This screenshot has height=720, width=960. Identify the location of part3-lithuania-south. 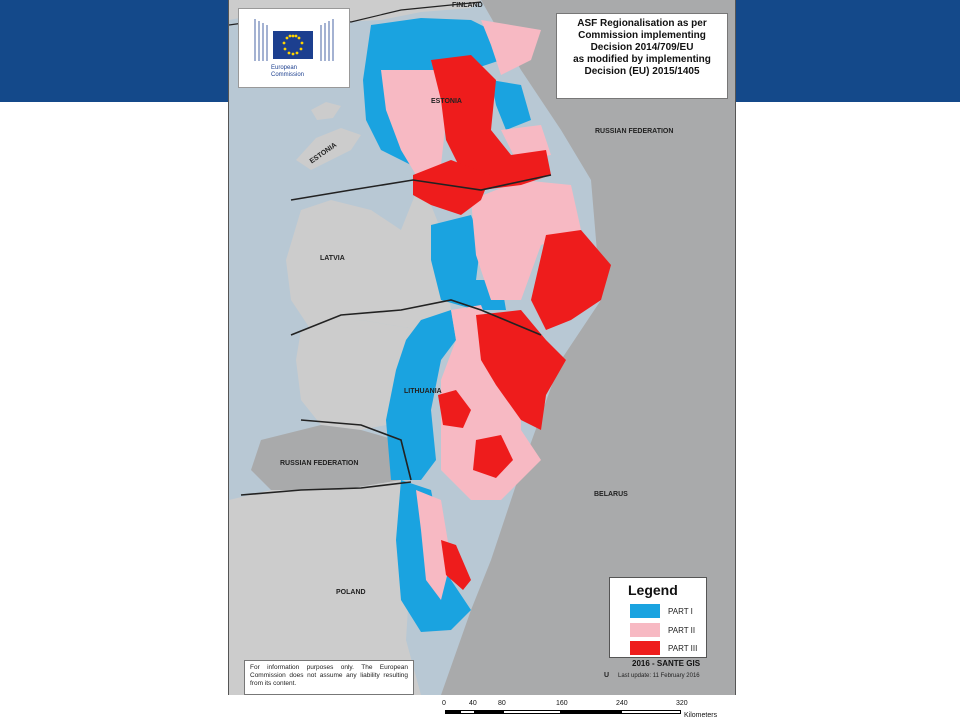
(493, 456).